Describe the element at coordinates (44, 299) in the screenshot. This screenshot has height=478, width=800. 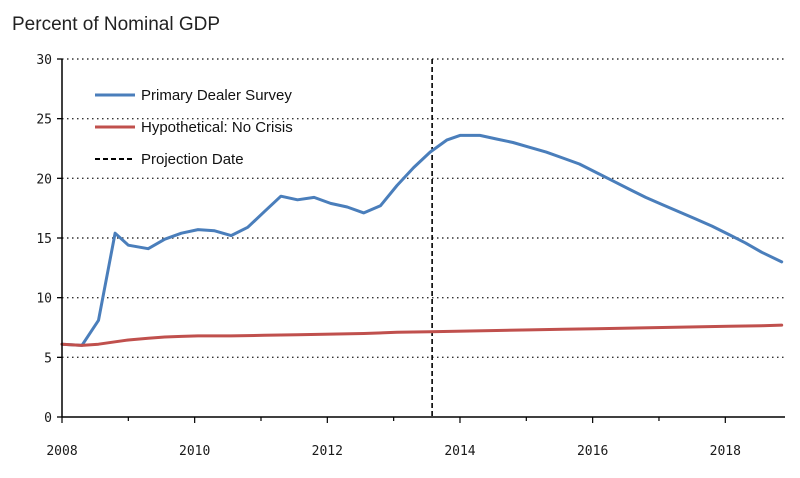
I see `y-tick-label: 10` at that location.